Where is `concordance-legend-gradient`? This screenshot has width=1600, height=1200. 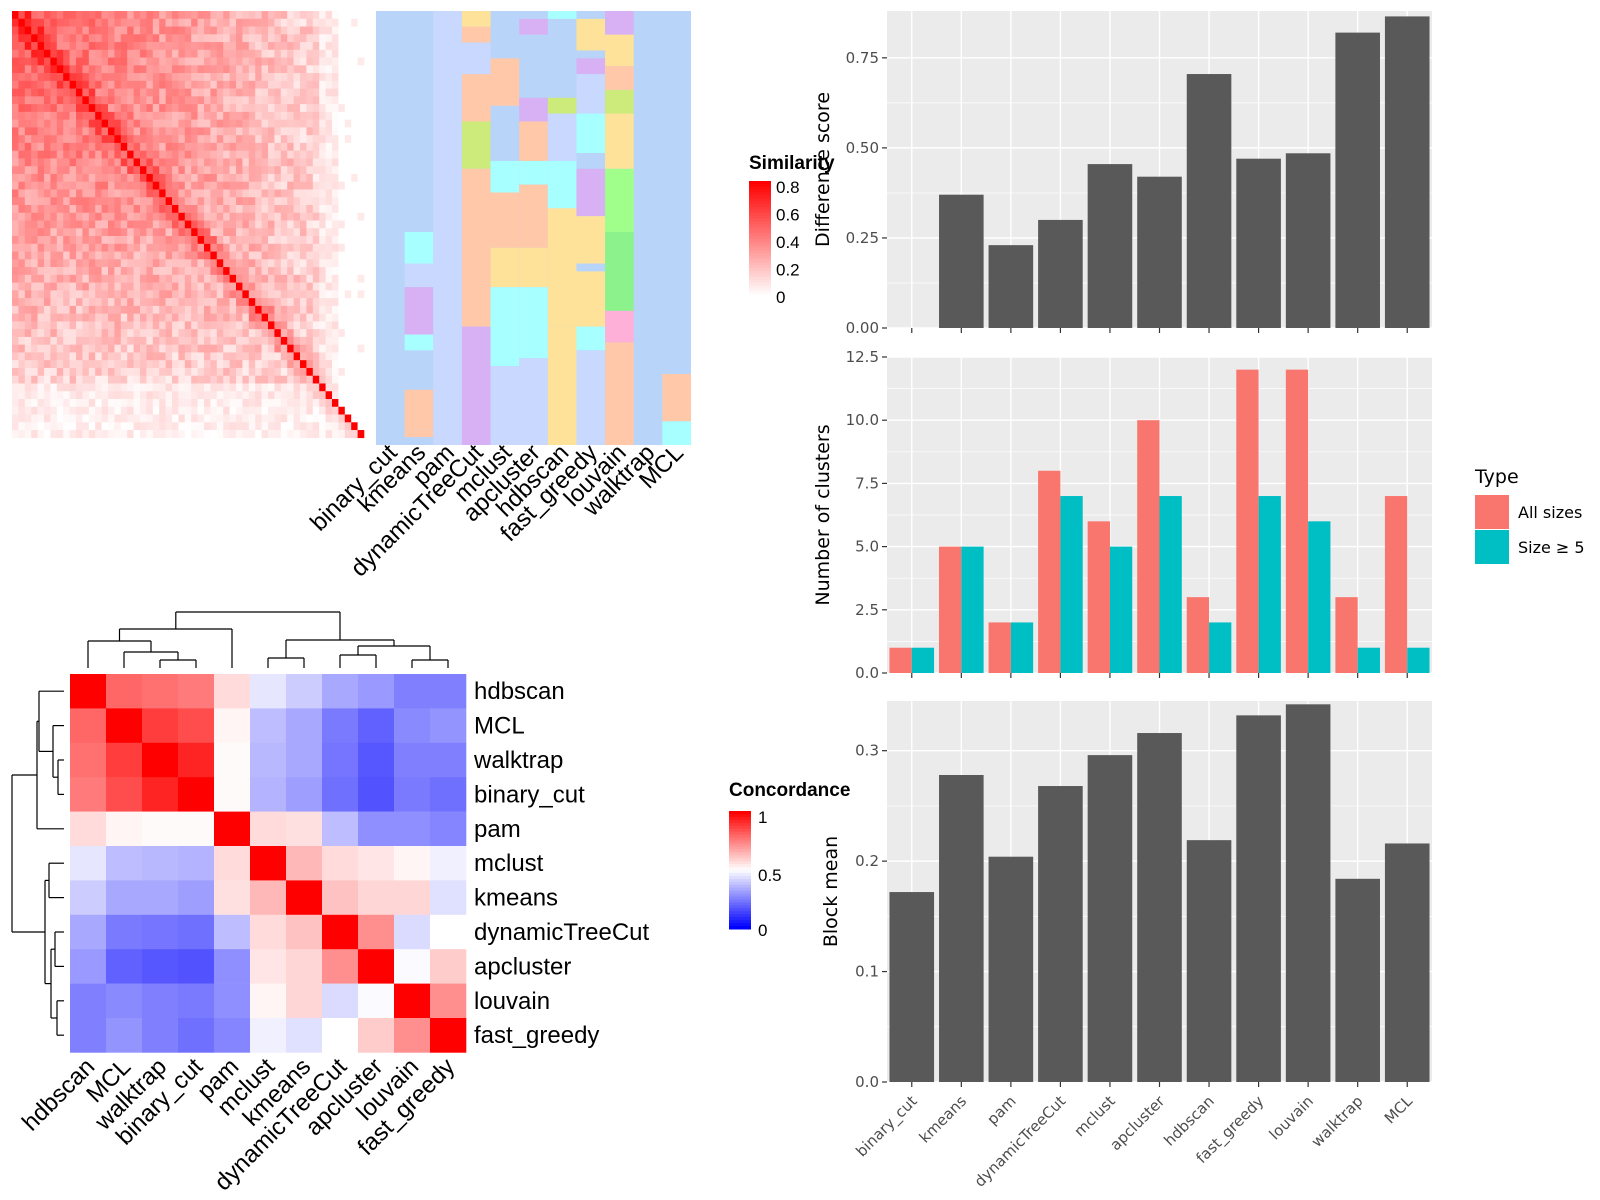
concordance-legend-gradient is located at coordinates (740, 863).